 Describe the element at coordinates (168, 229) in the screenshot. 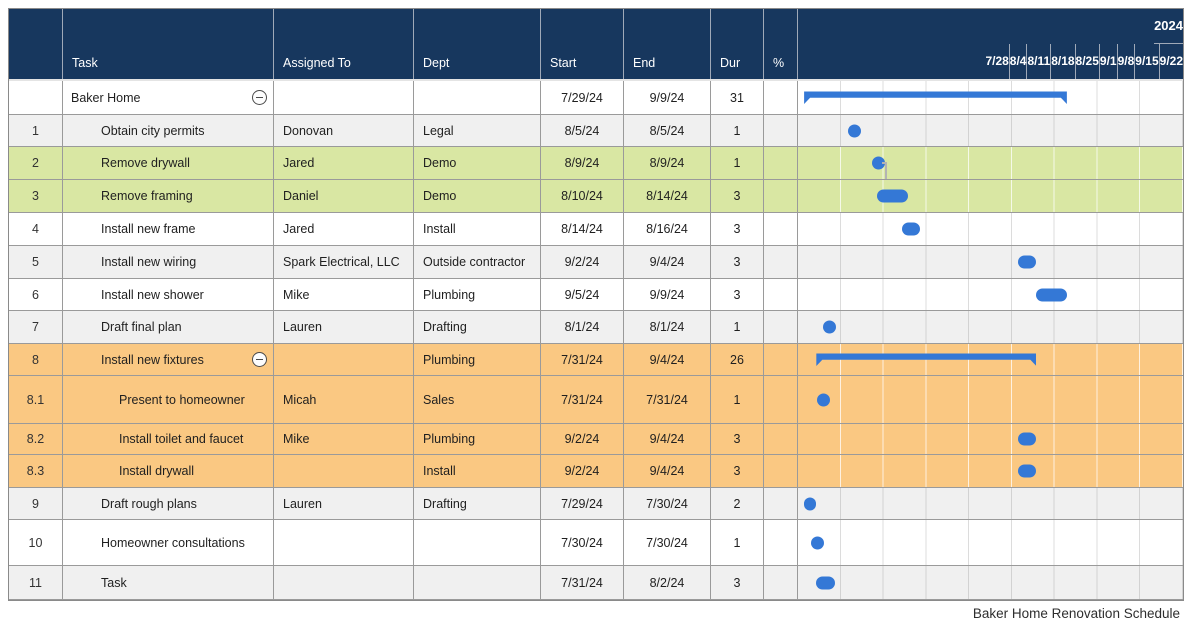

I see `task-cell: Install new frame` at that location.